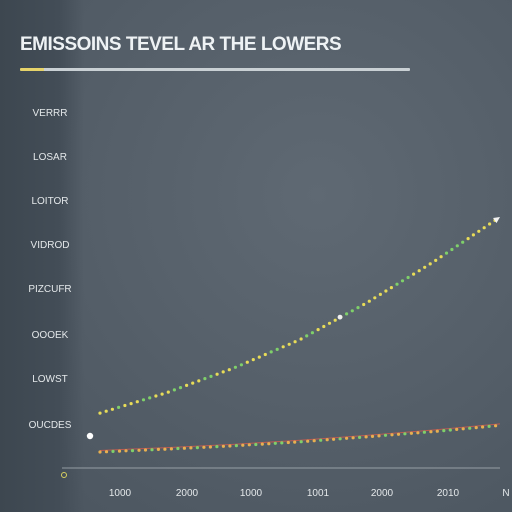 The image size is (512, 512). What do you see at coordinates (50, 245) in the screenshot?
I see `y-category-label: VIDROD` at bounding box center [50, 245].